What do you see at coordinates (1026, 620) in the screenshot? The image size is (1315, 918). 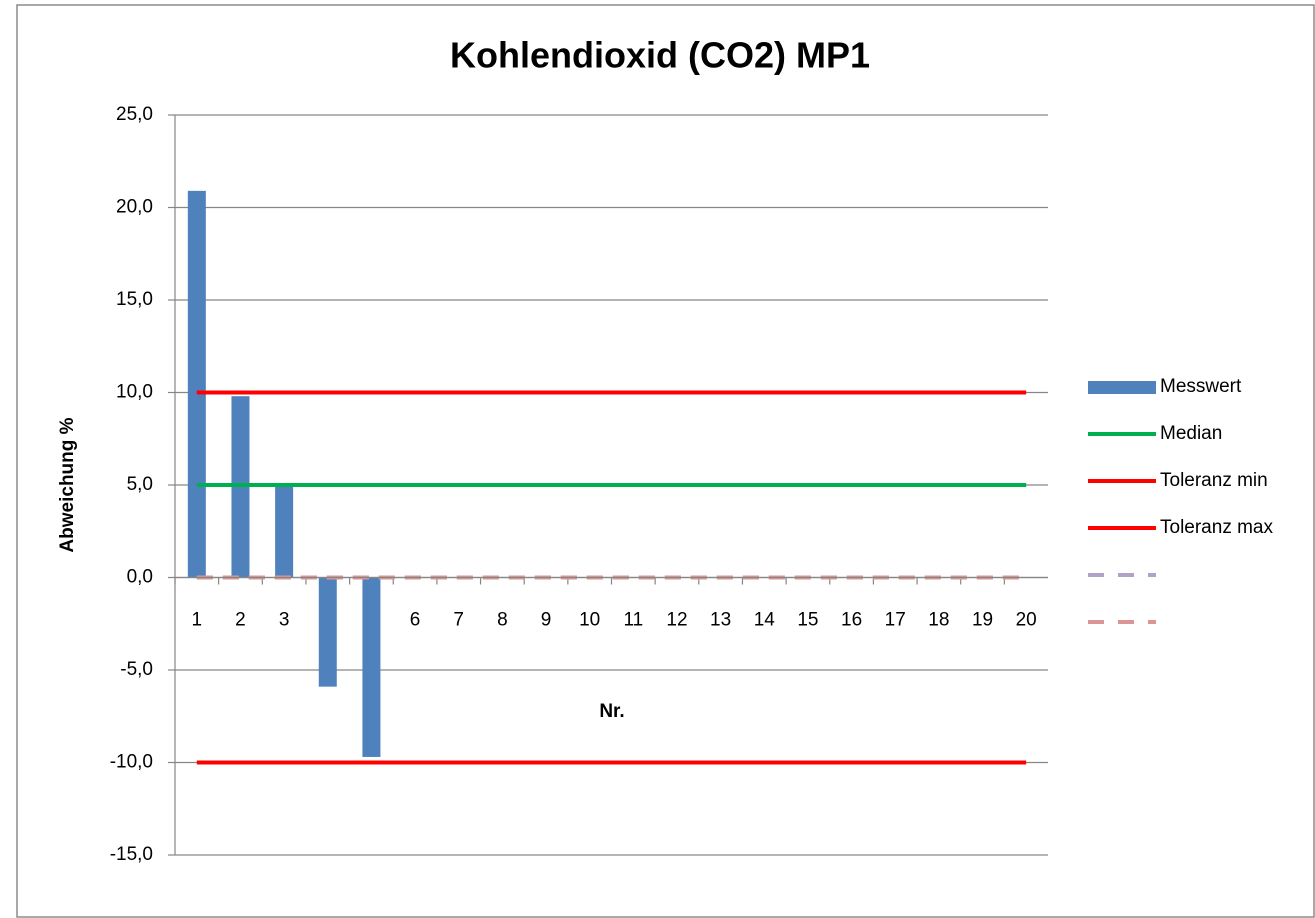 I see `x-tick-label: 20` at bounding box center [1026, 620].